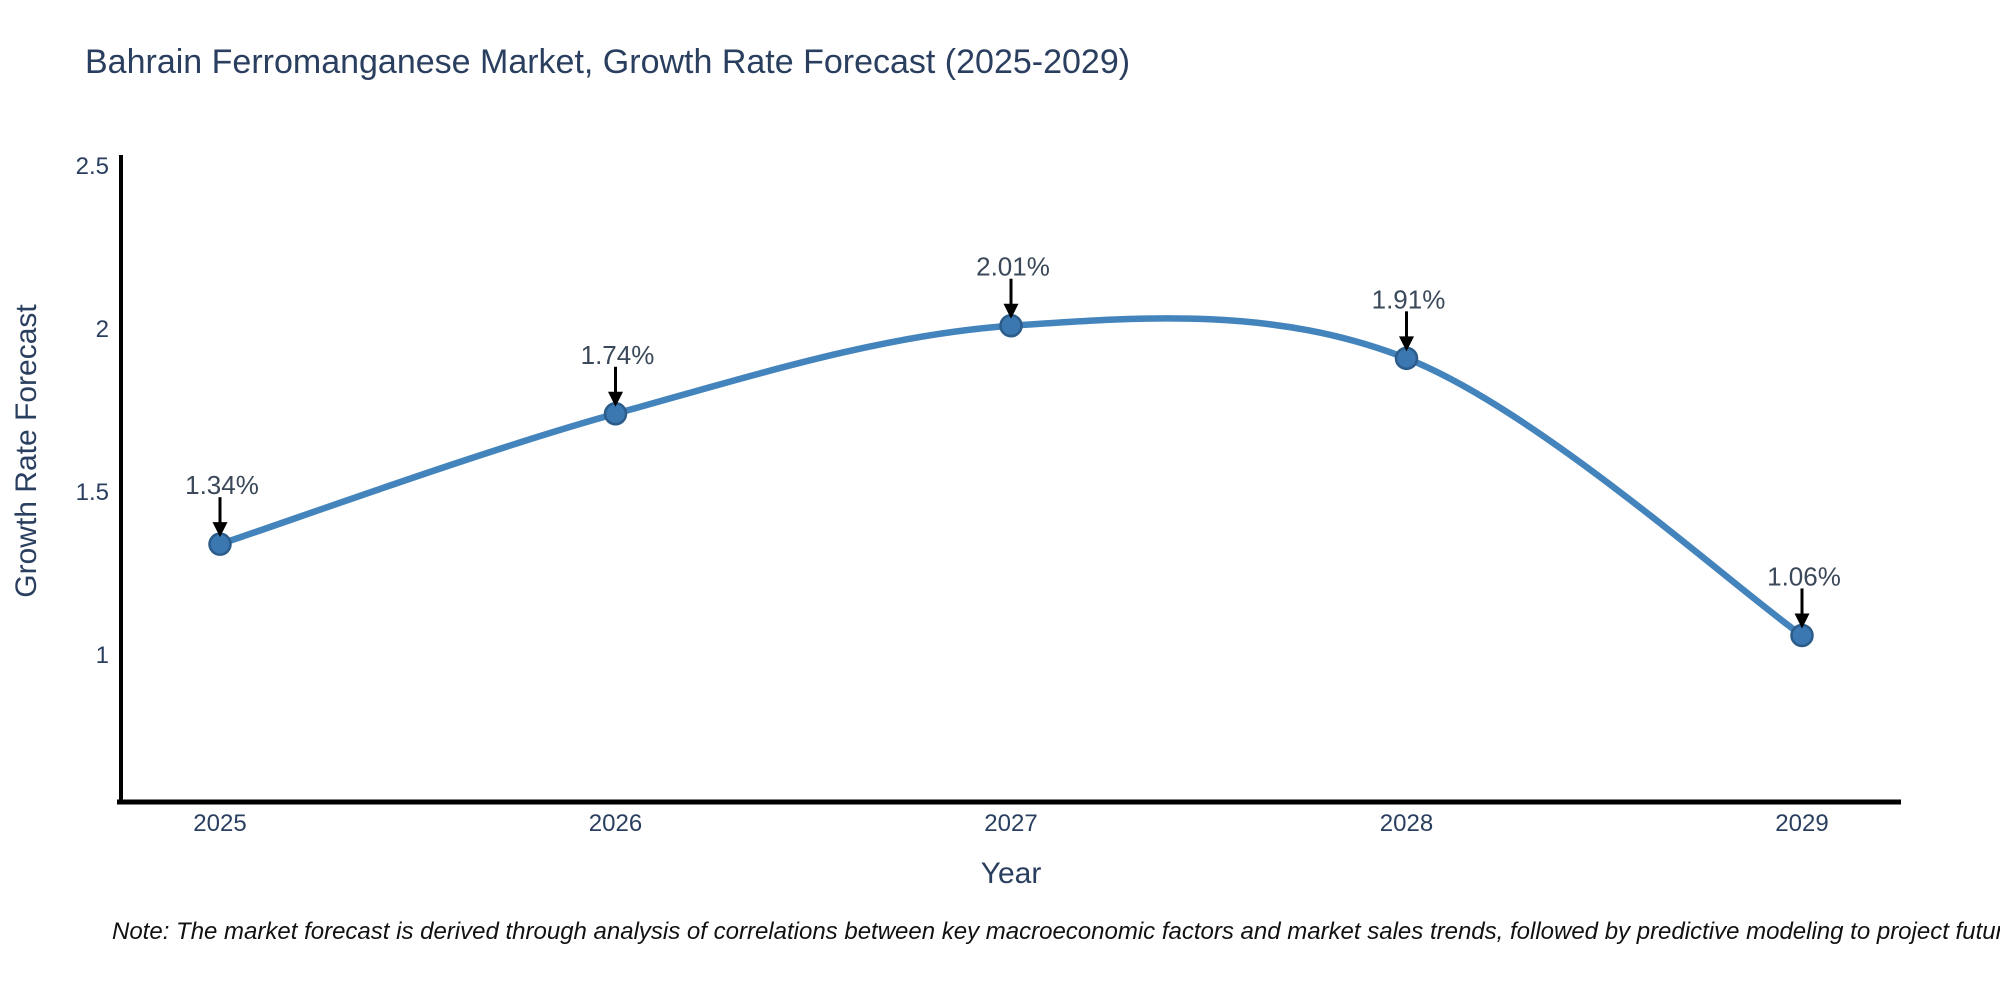 This screenshot has width=2000, height=1000. Describe the element at coordinates (92, 166) in the screenshot. I see `y-tick-label: 2.5` at that location.